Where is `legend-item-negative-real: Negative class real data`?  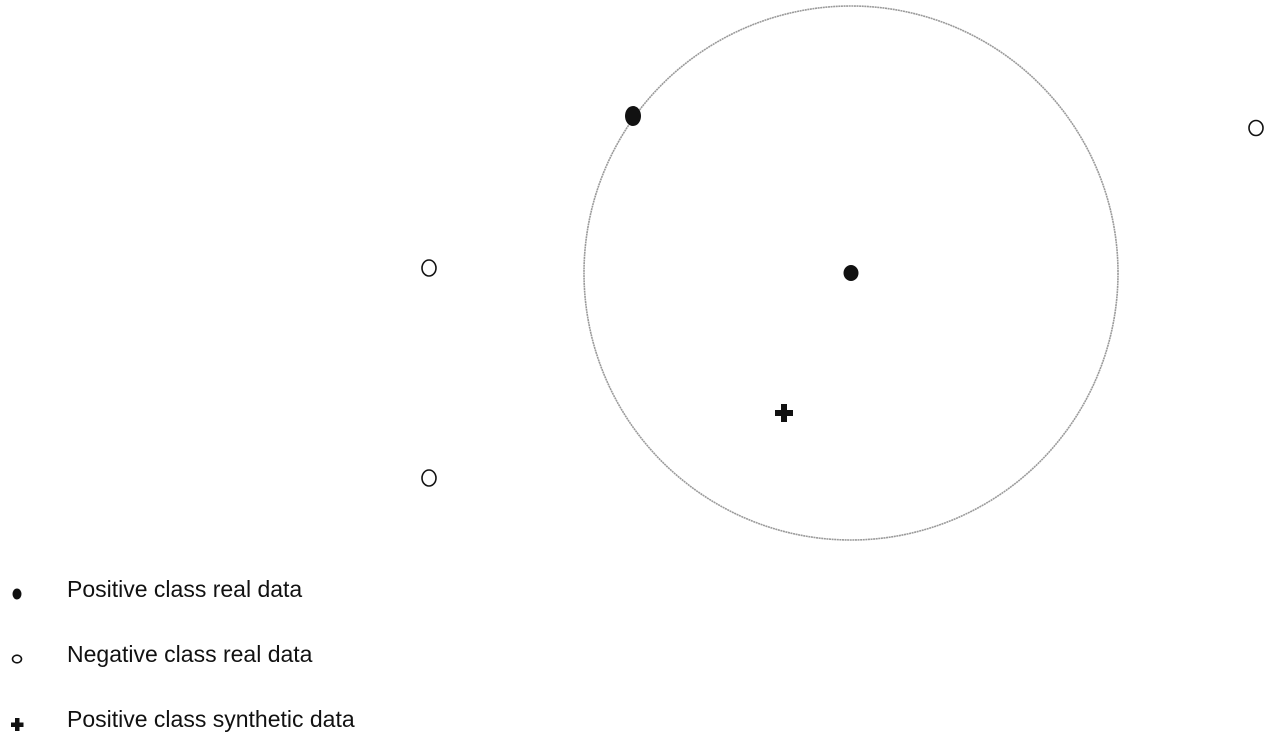 legend-item-negative-real: Negative class real data is located at coordinates (300, 655).